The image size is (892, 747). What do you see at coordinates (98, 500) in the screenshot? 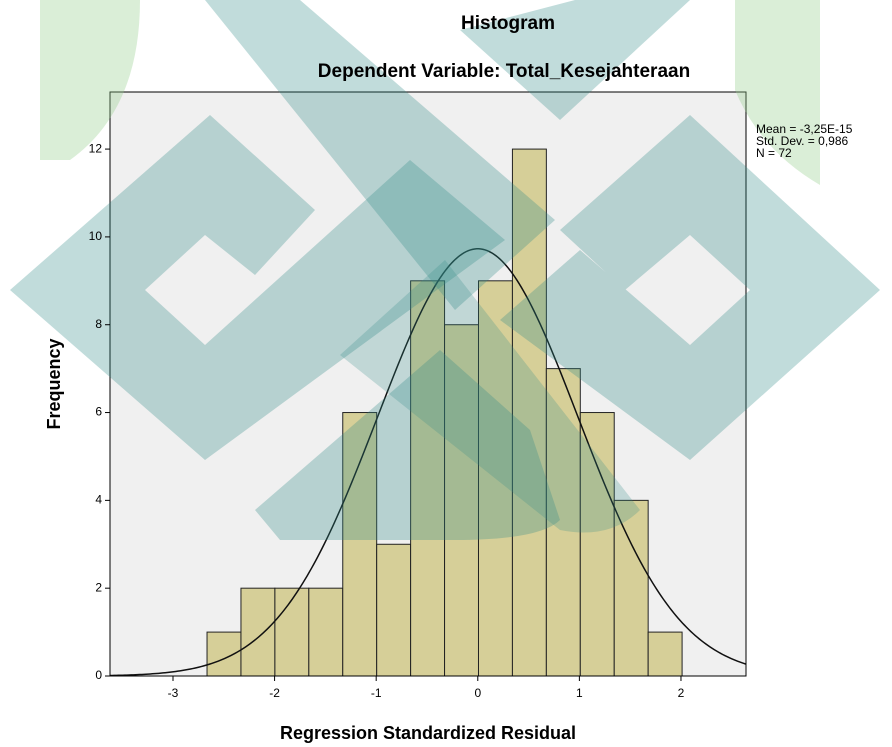
I see `y-tick-label: 4` at bounding box center [98, 500].